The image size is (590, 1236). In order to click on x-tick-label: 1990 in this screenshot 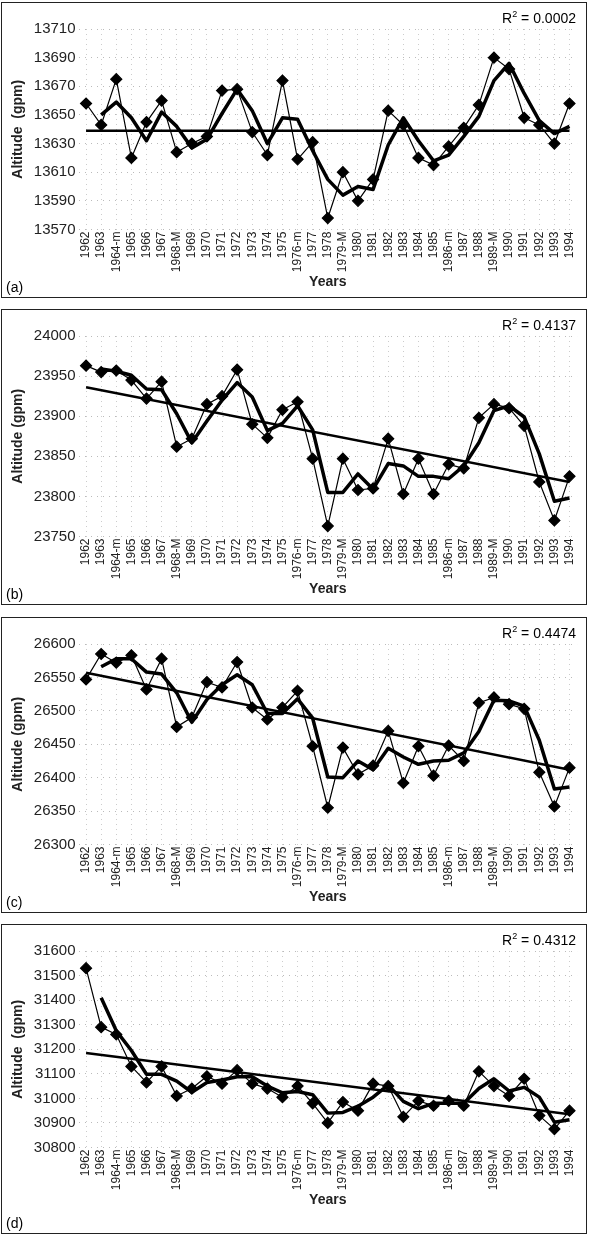, I will do `click(508, 1163)`.